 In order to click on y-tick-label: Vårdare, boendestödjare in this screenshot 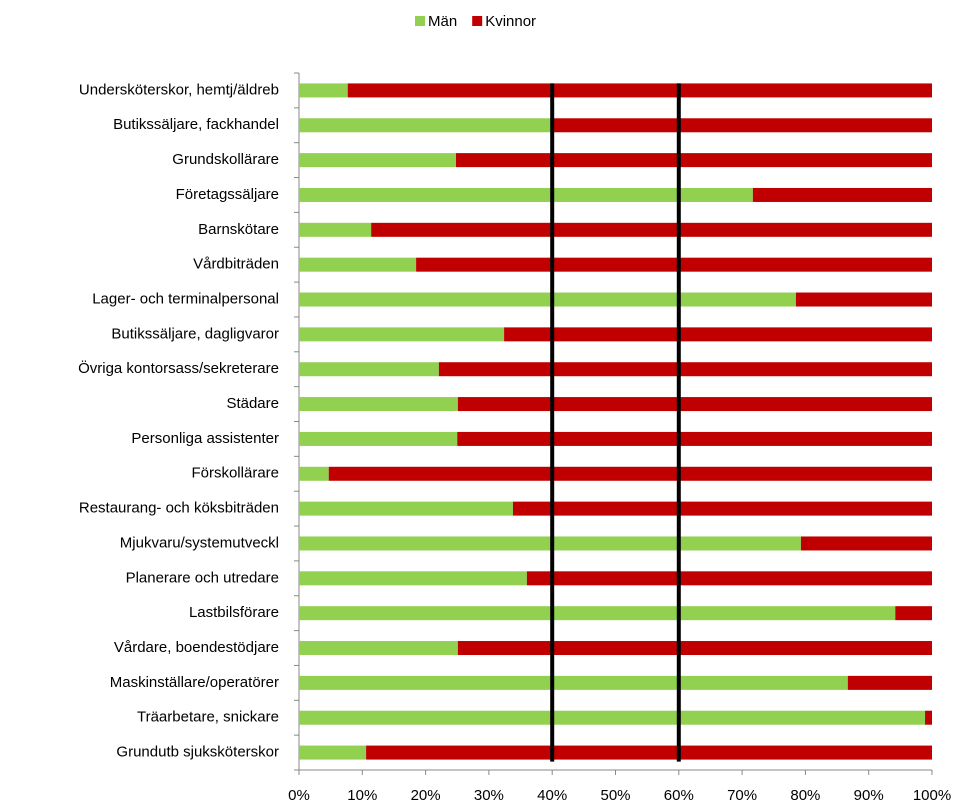, I will do `click(196, 647)`.